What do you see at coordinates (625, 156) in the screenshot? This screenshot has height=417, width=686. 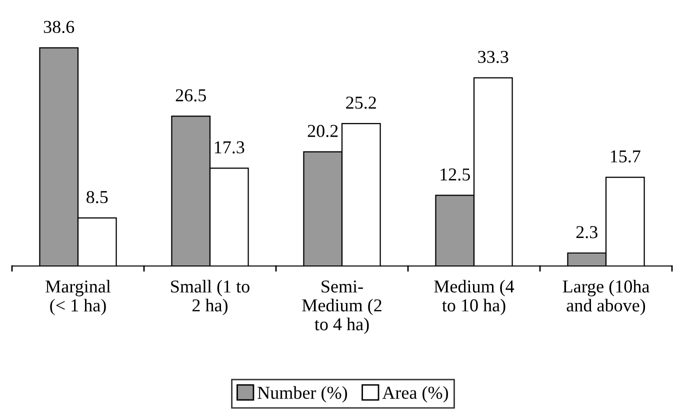 I see `data-label: 15.7` at bounding box center [625, 156].